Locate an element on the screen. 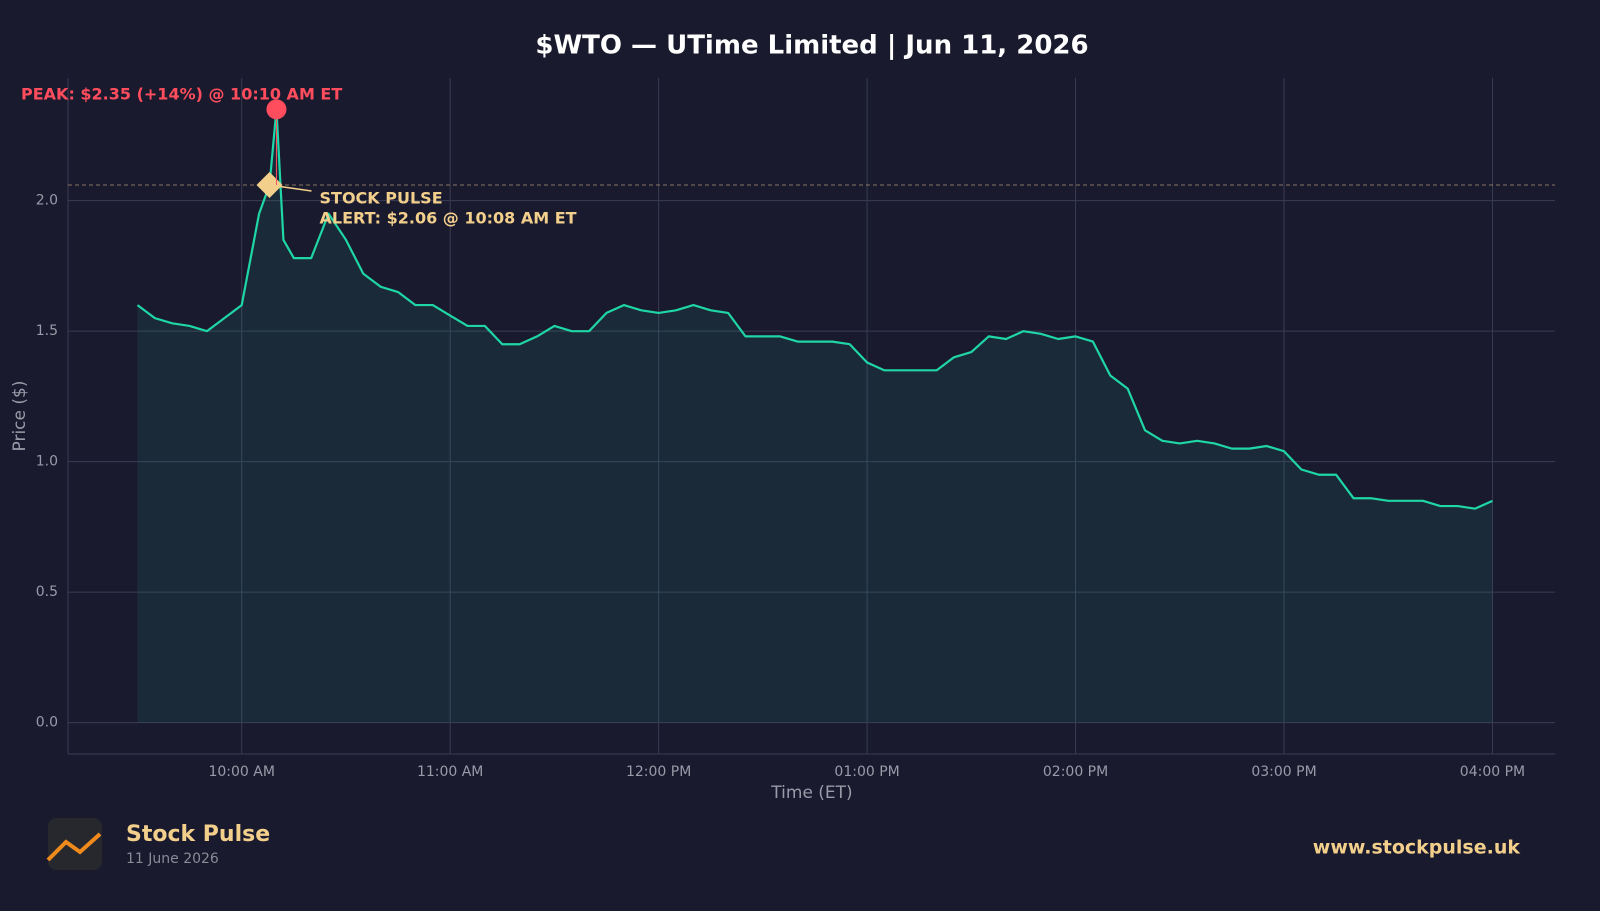  y-tick-label: 1.5 is located at coordinates (47, 331).